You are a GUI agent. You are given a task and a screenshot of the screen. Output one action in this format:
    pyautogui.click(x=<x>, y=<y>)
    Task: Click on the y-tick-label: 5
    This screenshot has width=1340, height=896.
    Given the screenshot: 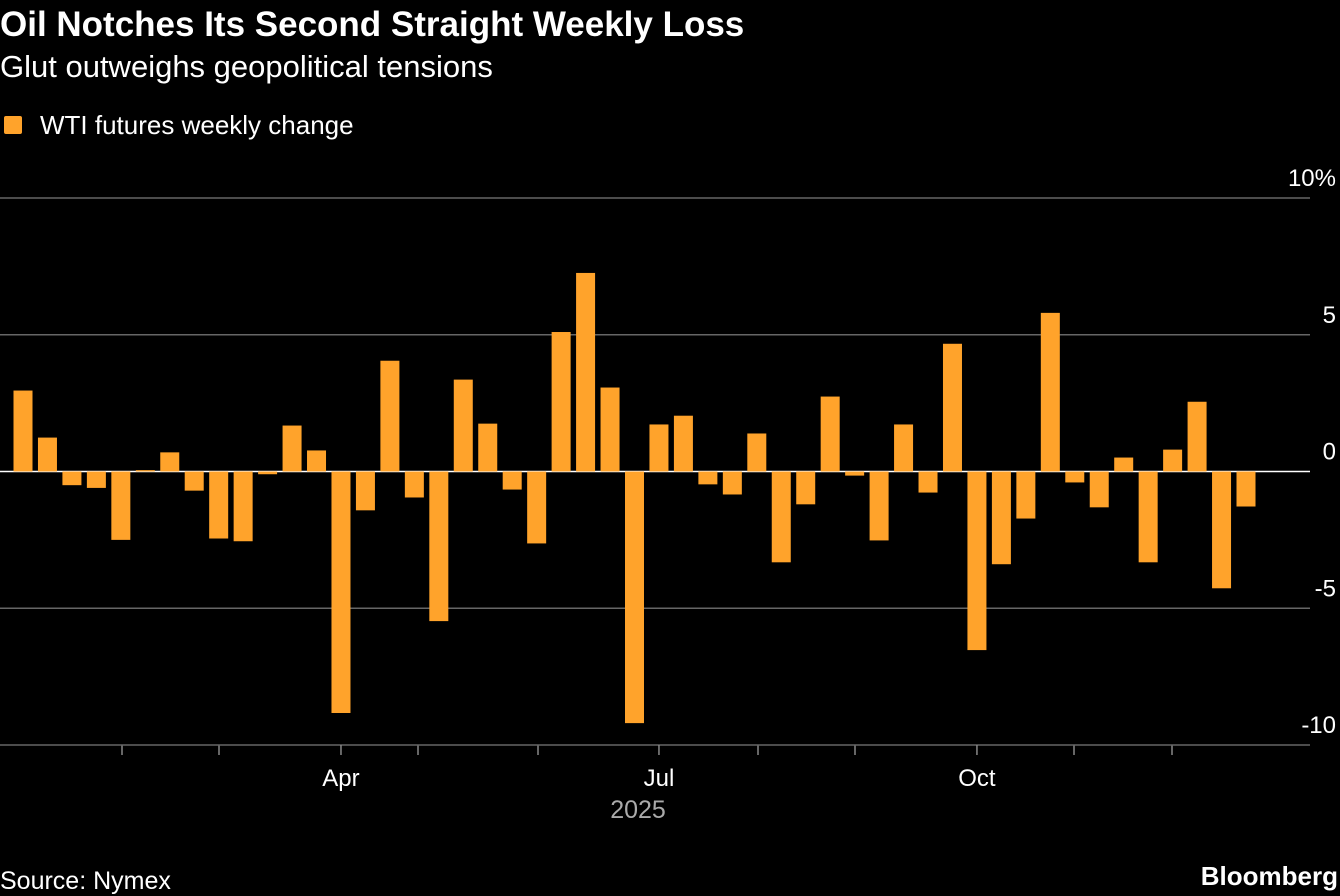 What is the action you would take?
    pyautogui.click(x=1329, y=315)
    